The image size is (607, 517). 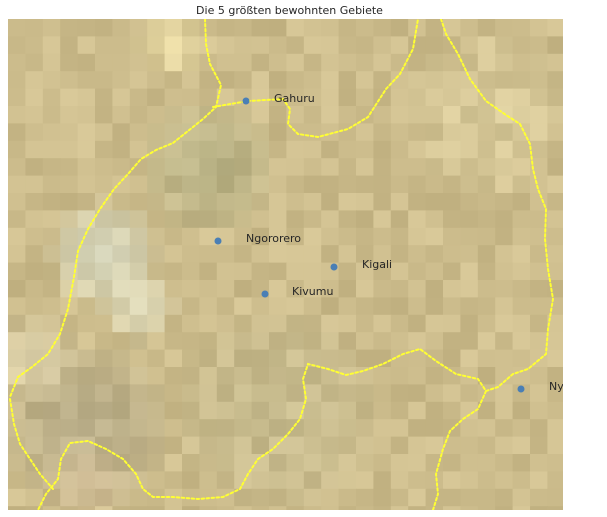 I want to click on city-kigali: Kigali, so click(x=361, y=264).